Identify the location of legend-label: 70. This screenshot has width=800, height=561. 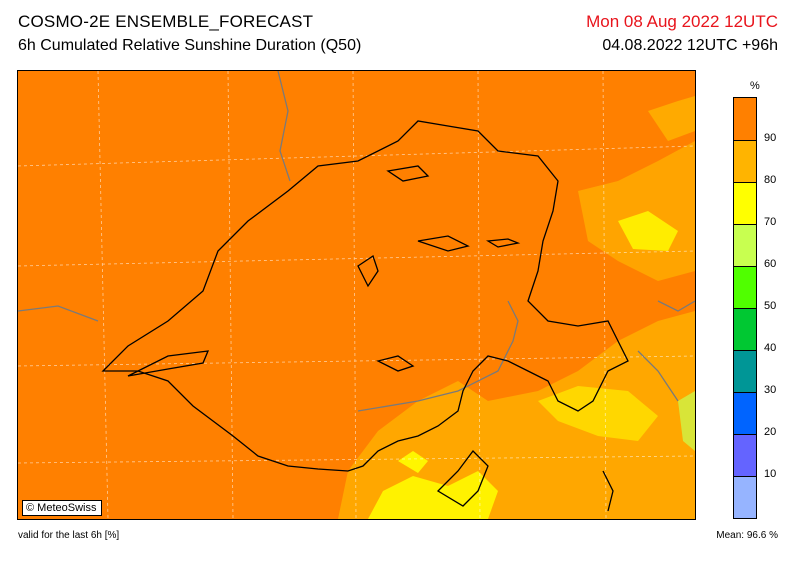
(770, 222).